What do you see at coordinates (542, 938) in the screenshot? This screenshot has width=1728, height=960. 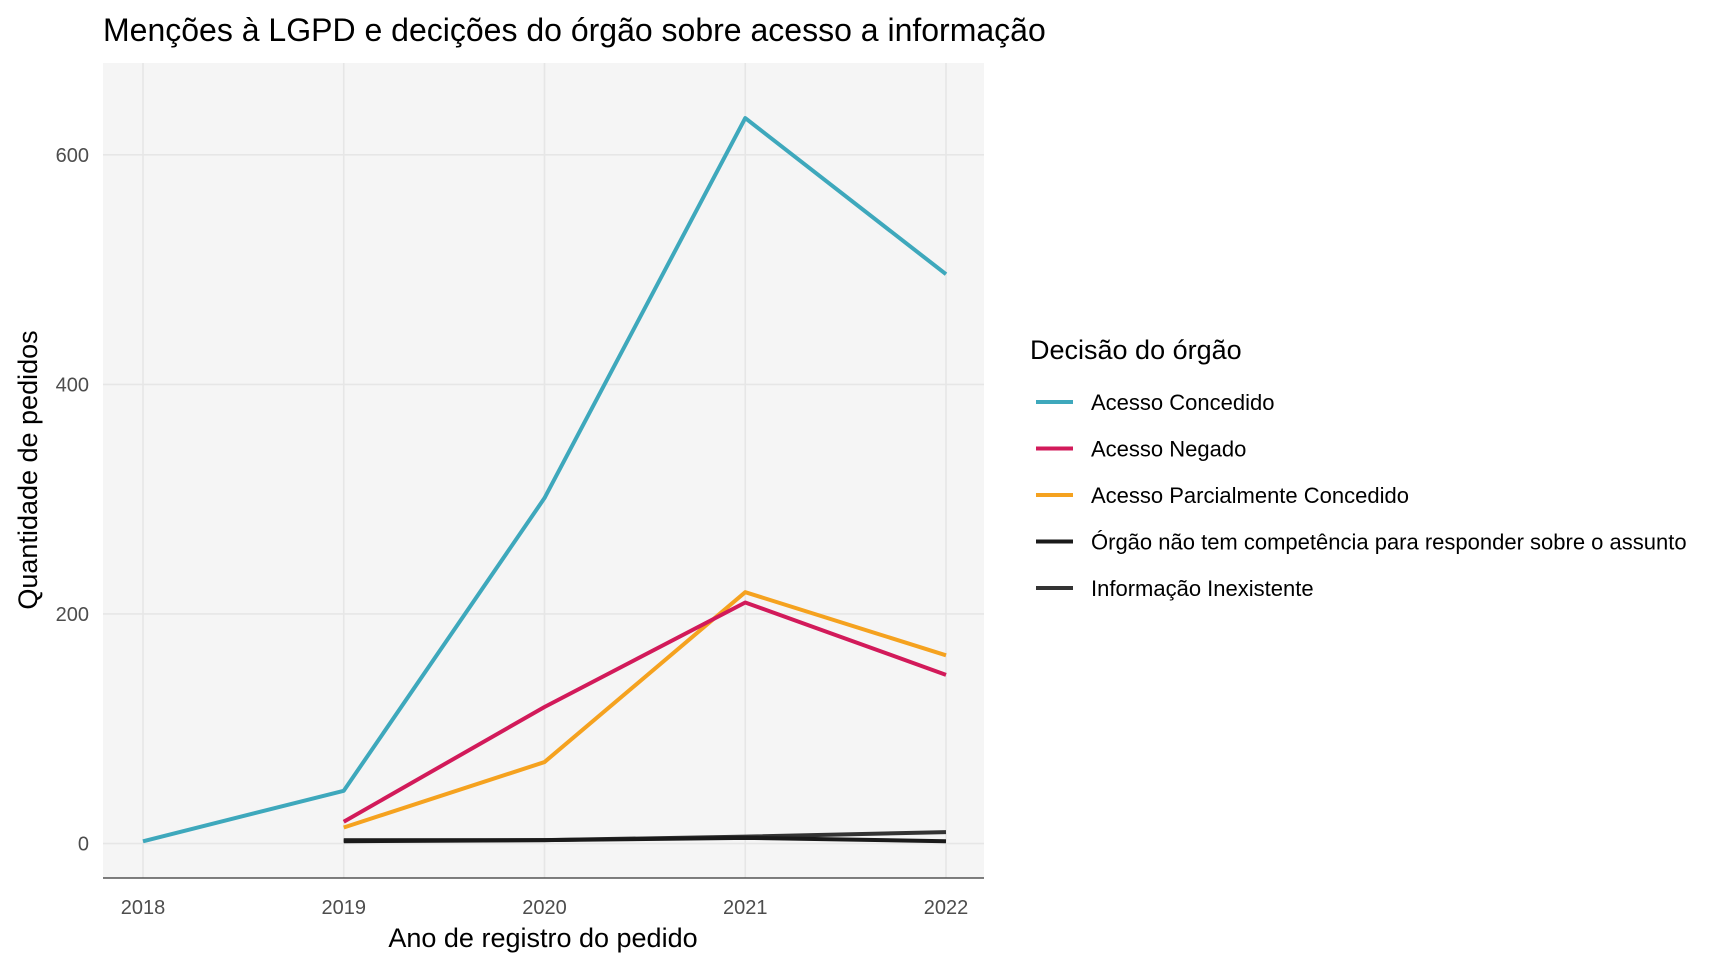 I see `x-axis-title: Ano de registro do pedido` at bounding box center [542, 938].